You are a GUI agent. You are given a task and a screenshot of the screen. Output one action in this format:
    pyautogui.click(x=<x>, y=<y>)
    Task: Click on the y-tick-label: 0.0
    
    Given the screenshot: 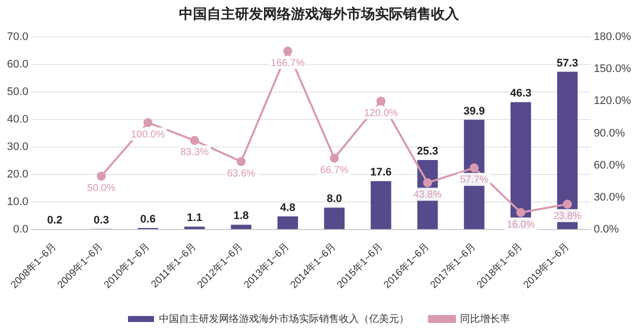 What is the action you would take?
    pyautogui.click(x=20, y=230)
    